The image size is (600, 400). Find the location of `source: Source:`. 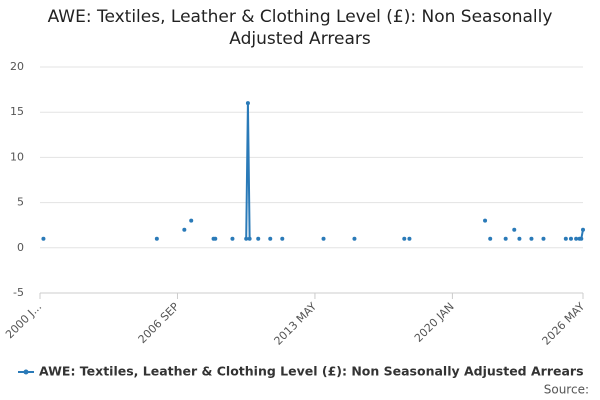

source: Source: is located at coordinates (566, 390).